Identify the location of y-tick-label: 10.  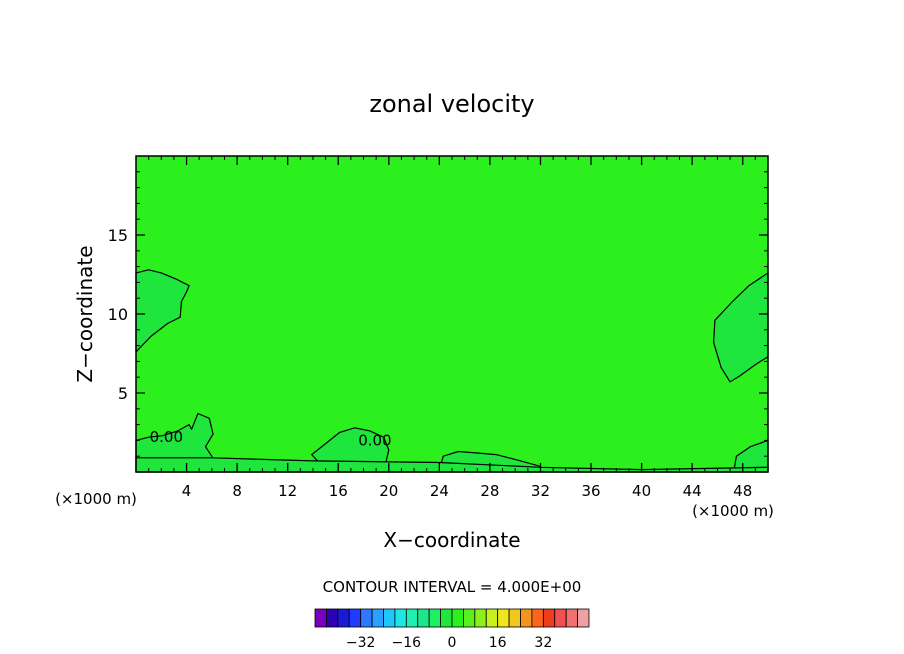
(118, 314).